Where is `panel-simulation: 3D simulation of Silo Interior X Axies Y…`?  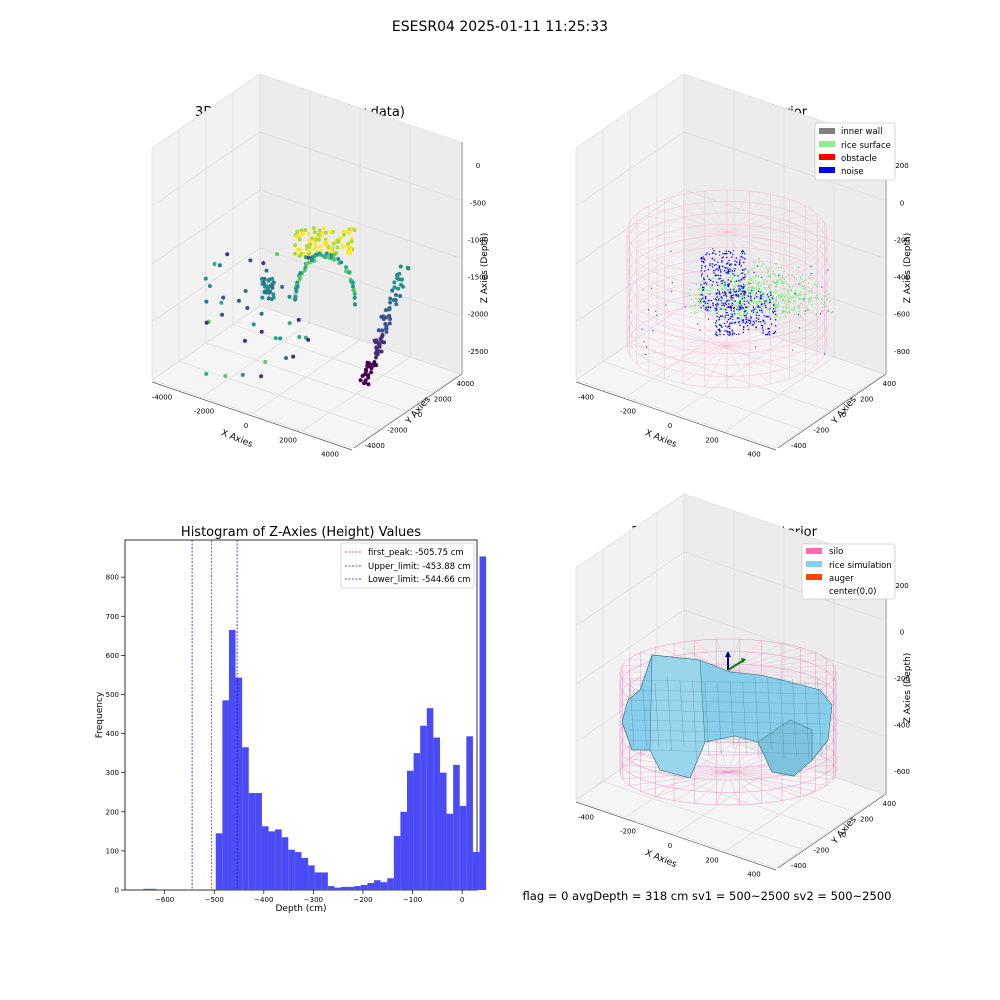
panel-simulation: 3D simulation of Silo Interior X Axies Y… is located at coordinates (744, 686).